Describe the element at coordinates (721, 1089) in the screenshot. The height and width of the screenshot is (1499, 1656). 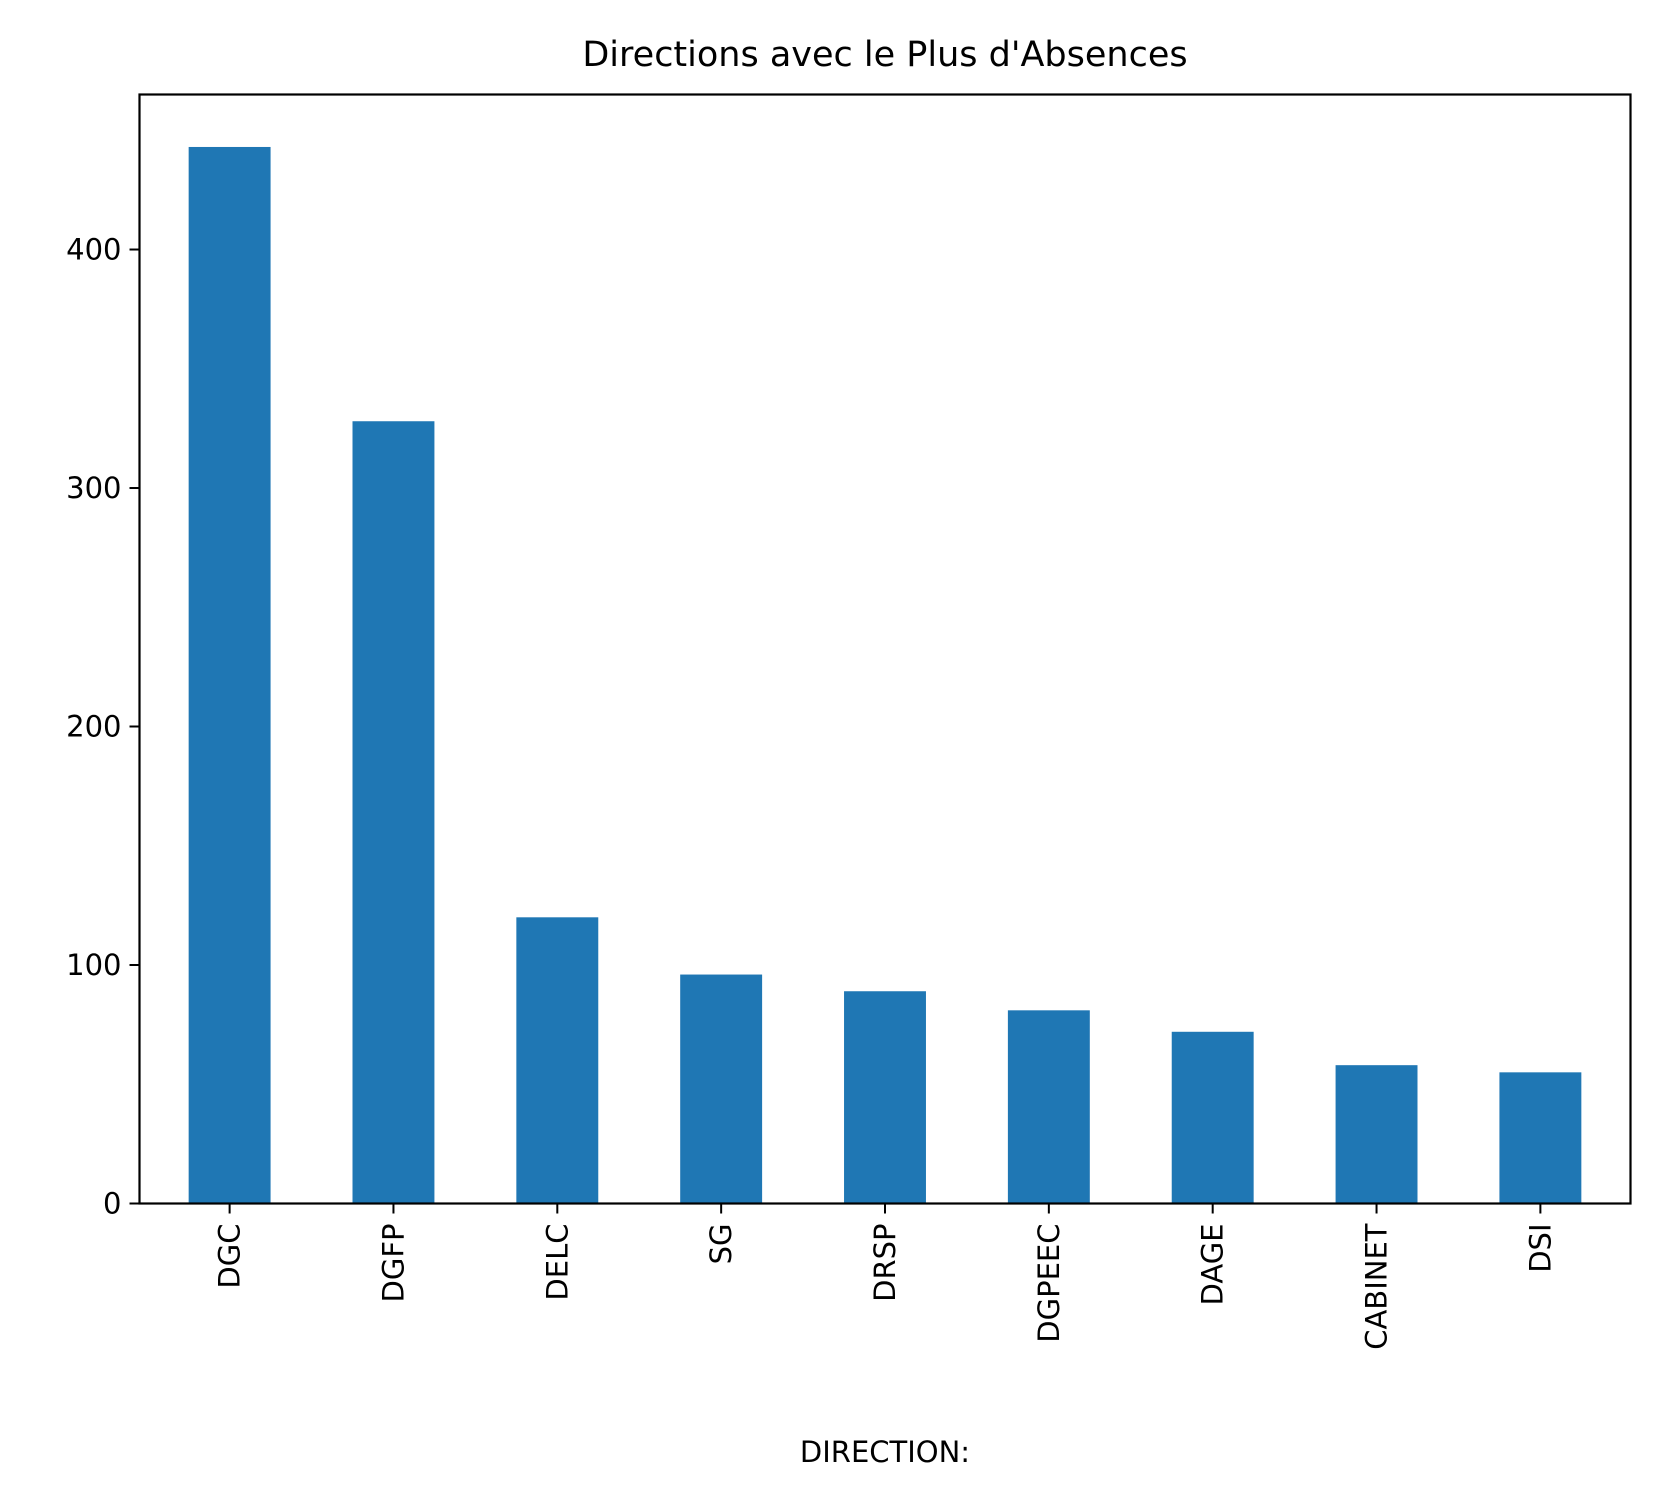
I see `bar-sg` at that location.